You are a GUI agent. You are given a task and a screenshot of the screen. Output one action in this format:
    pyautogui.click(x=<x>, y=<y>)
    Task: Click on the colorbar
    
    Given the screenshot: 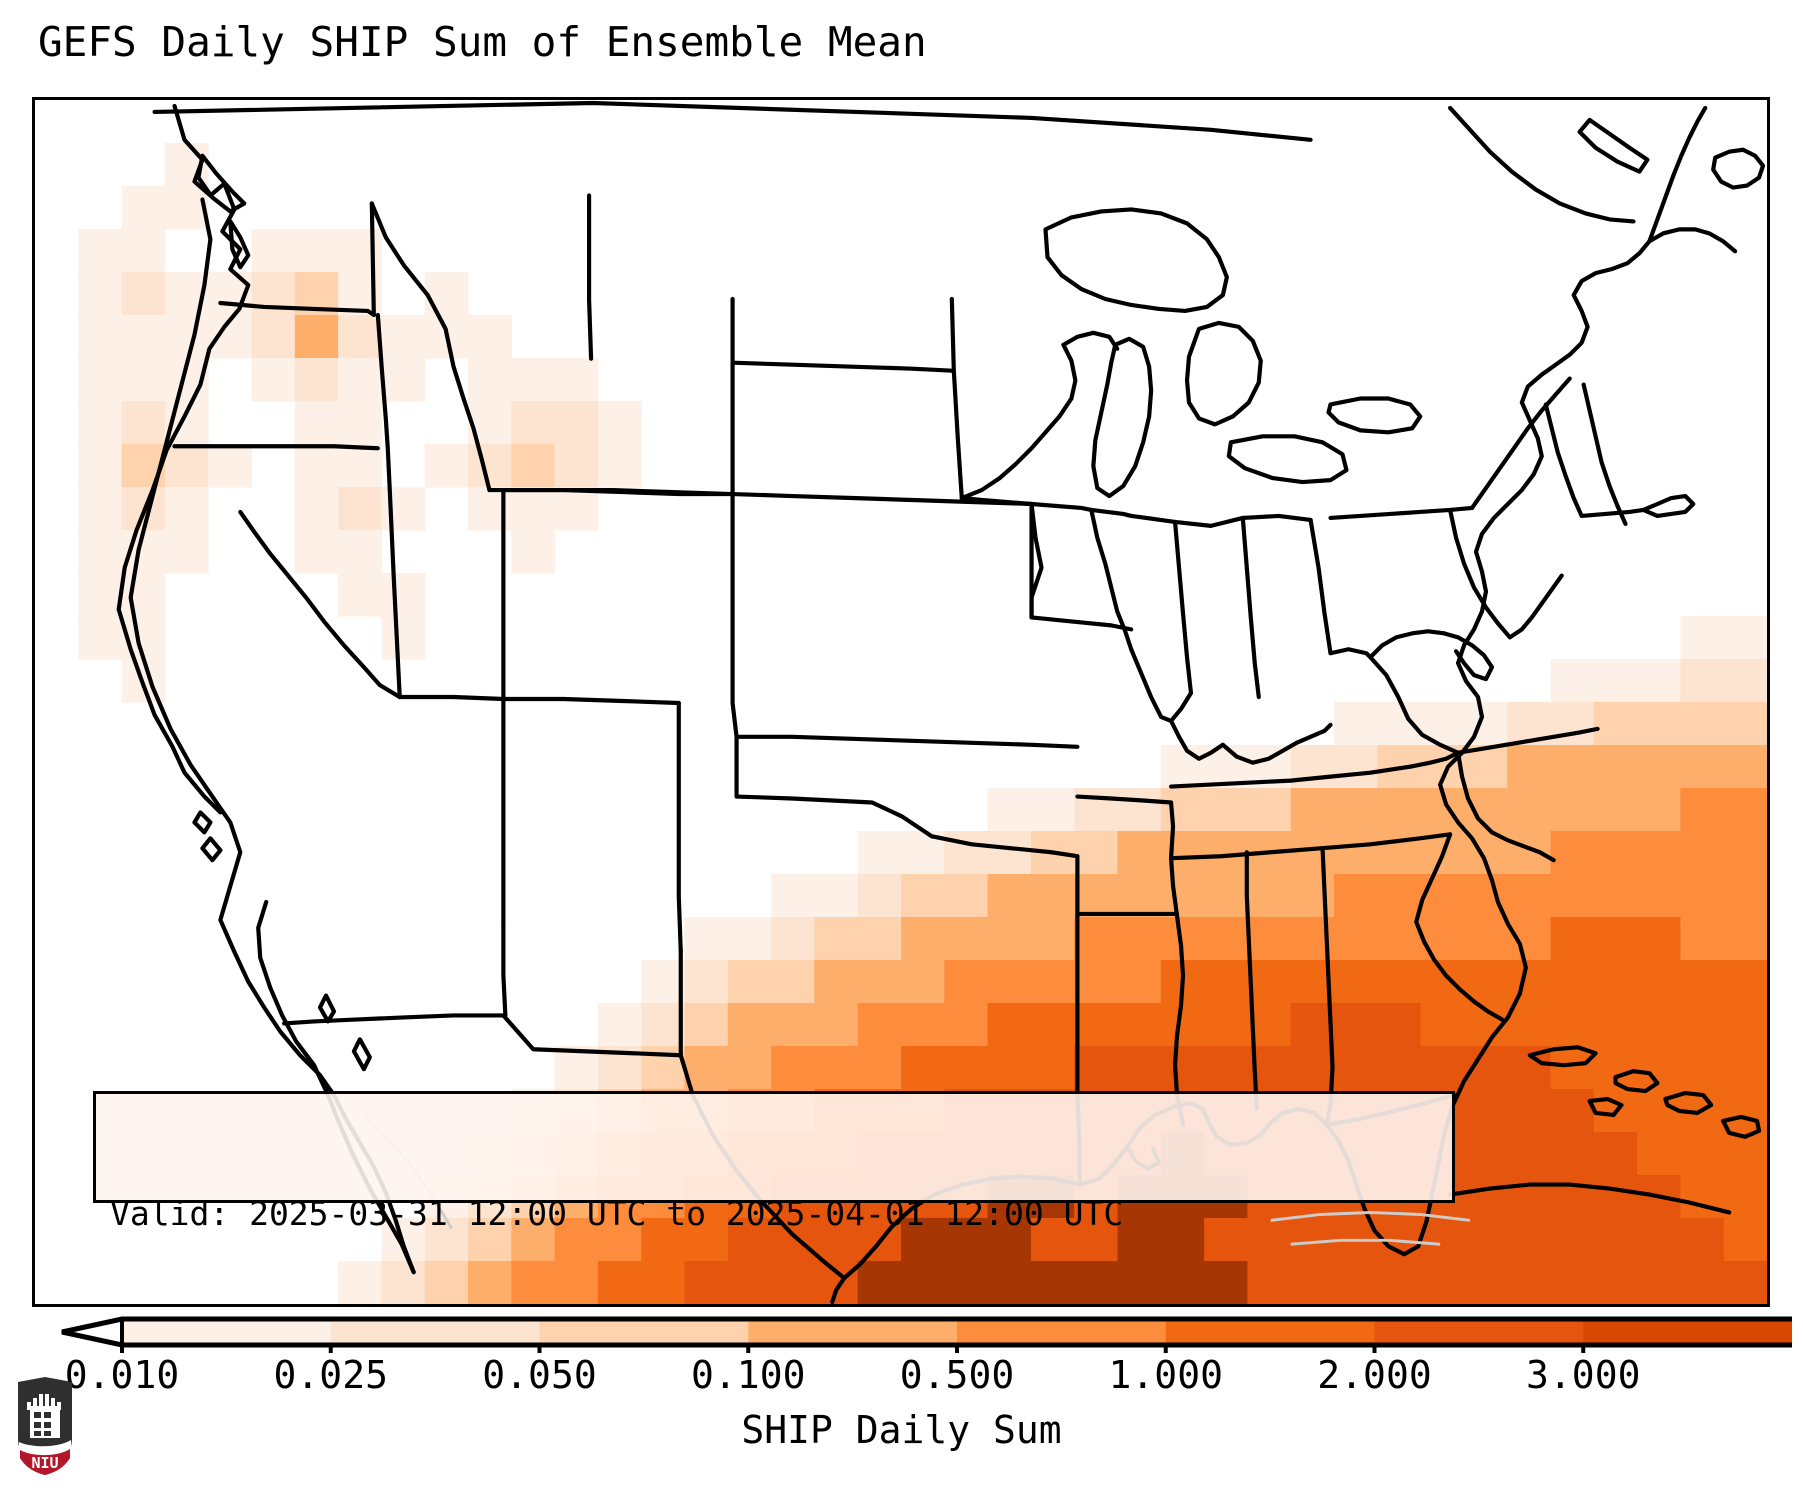 What is the action you would take?
    pyautogui.click(x=912, y=1330)
    